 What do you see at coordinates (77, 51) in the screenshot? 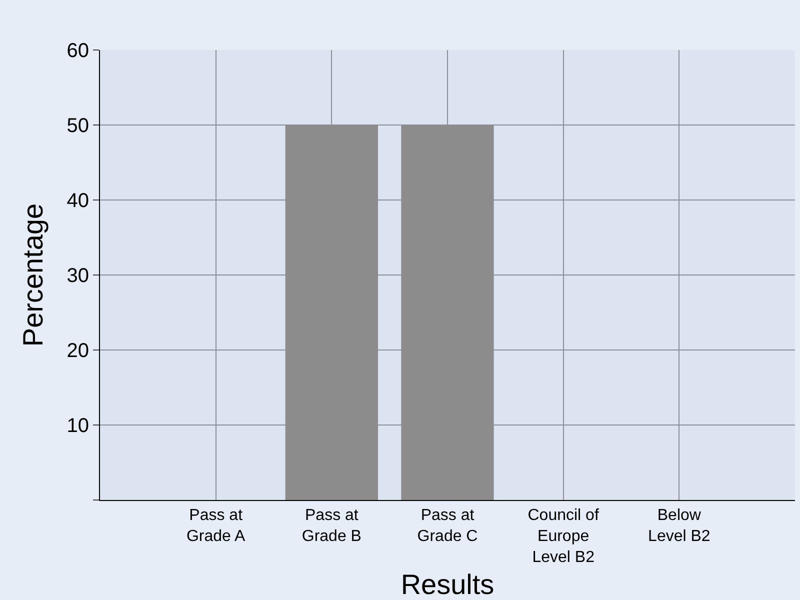
I see `y-tick-label: 60` at bounding box center [77, 51].